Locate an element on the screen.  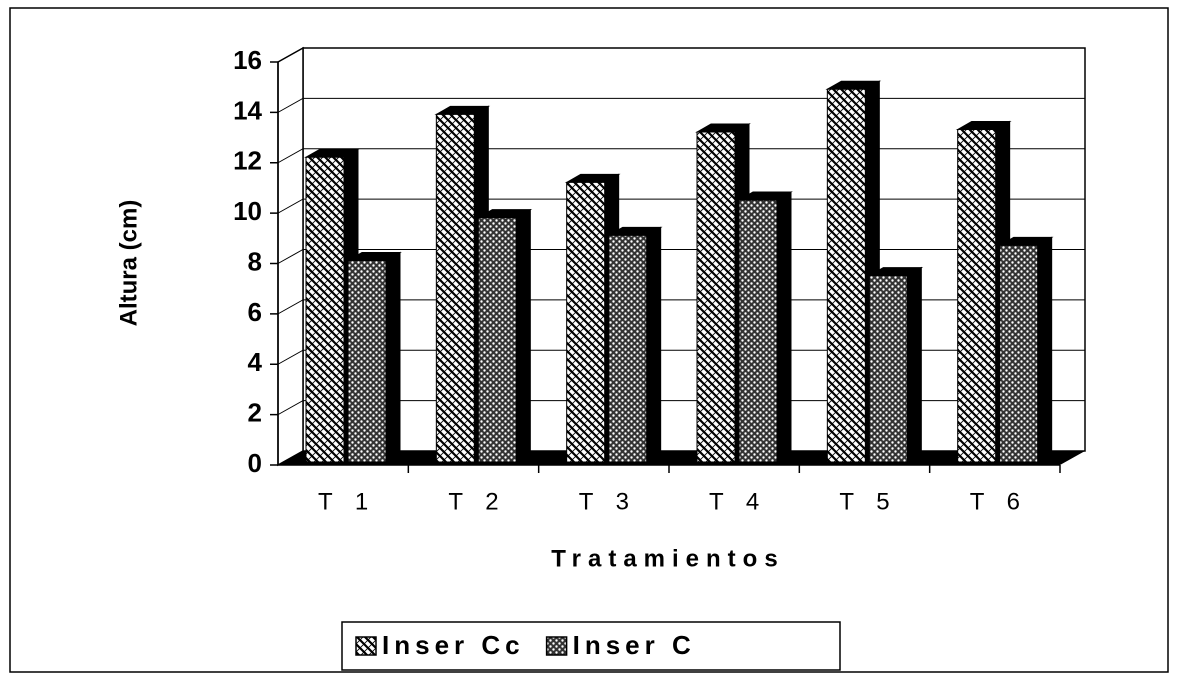
legend-label: Inser C is located at coordinates (634, 645).